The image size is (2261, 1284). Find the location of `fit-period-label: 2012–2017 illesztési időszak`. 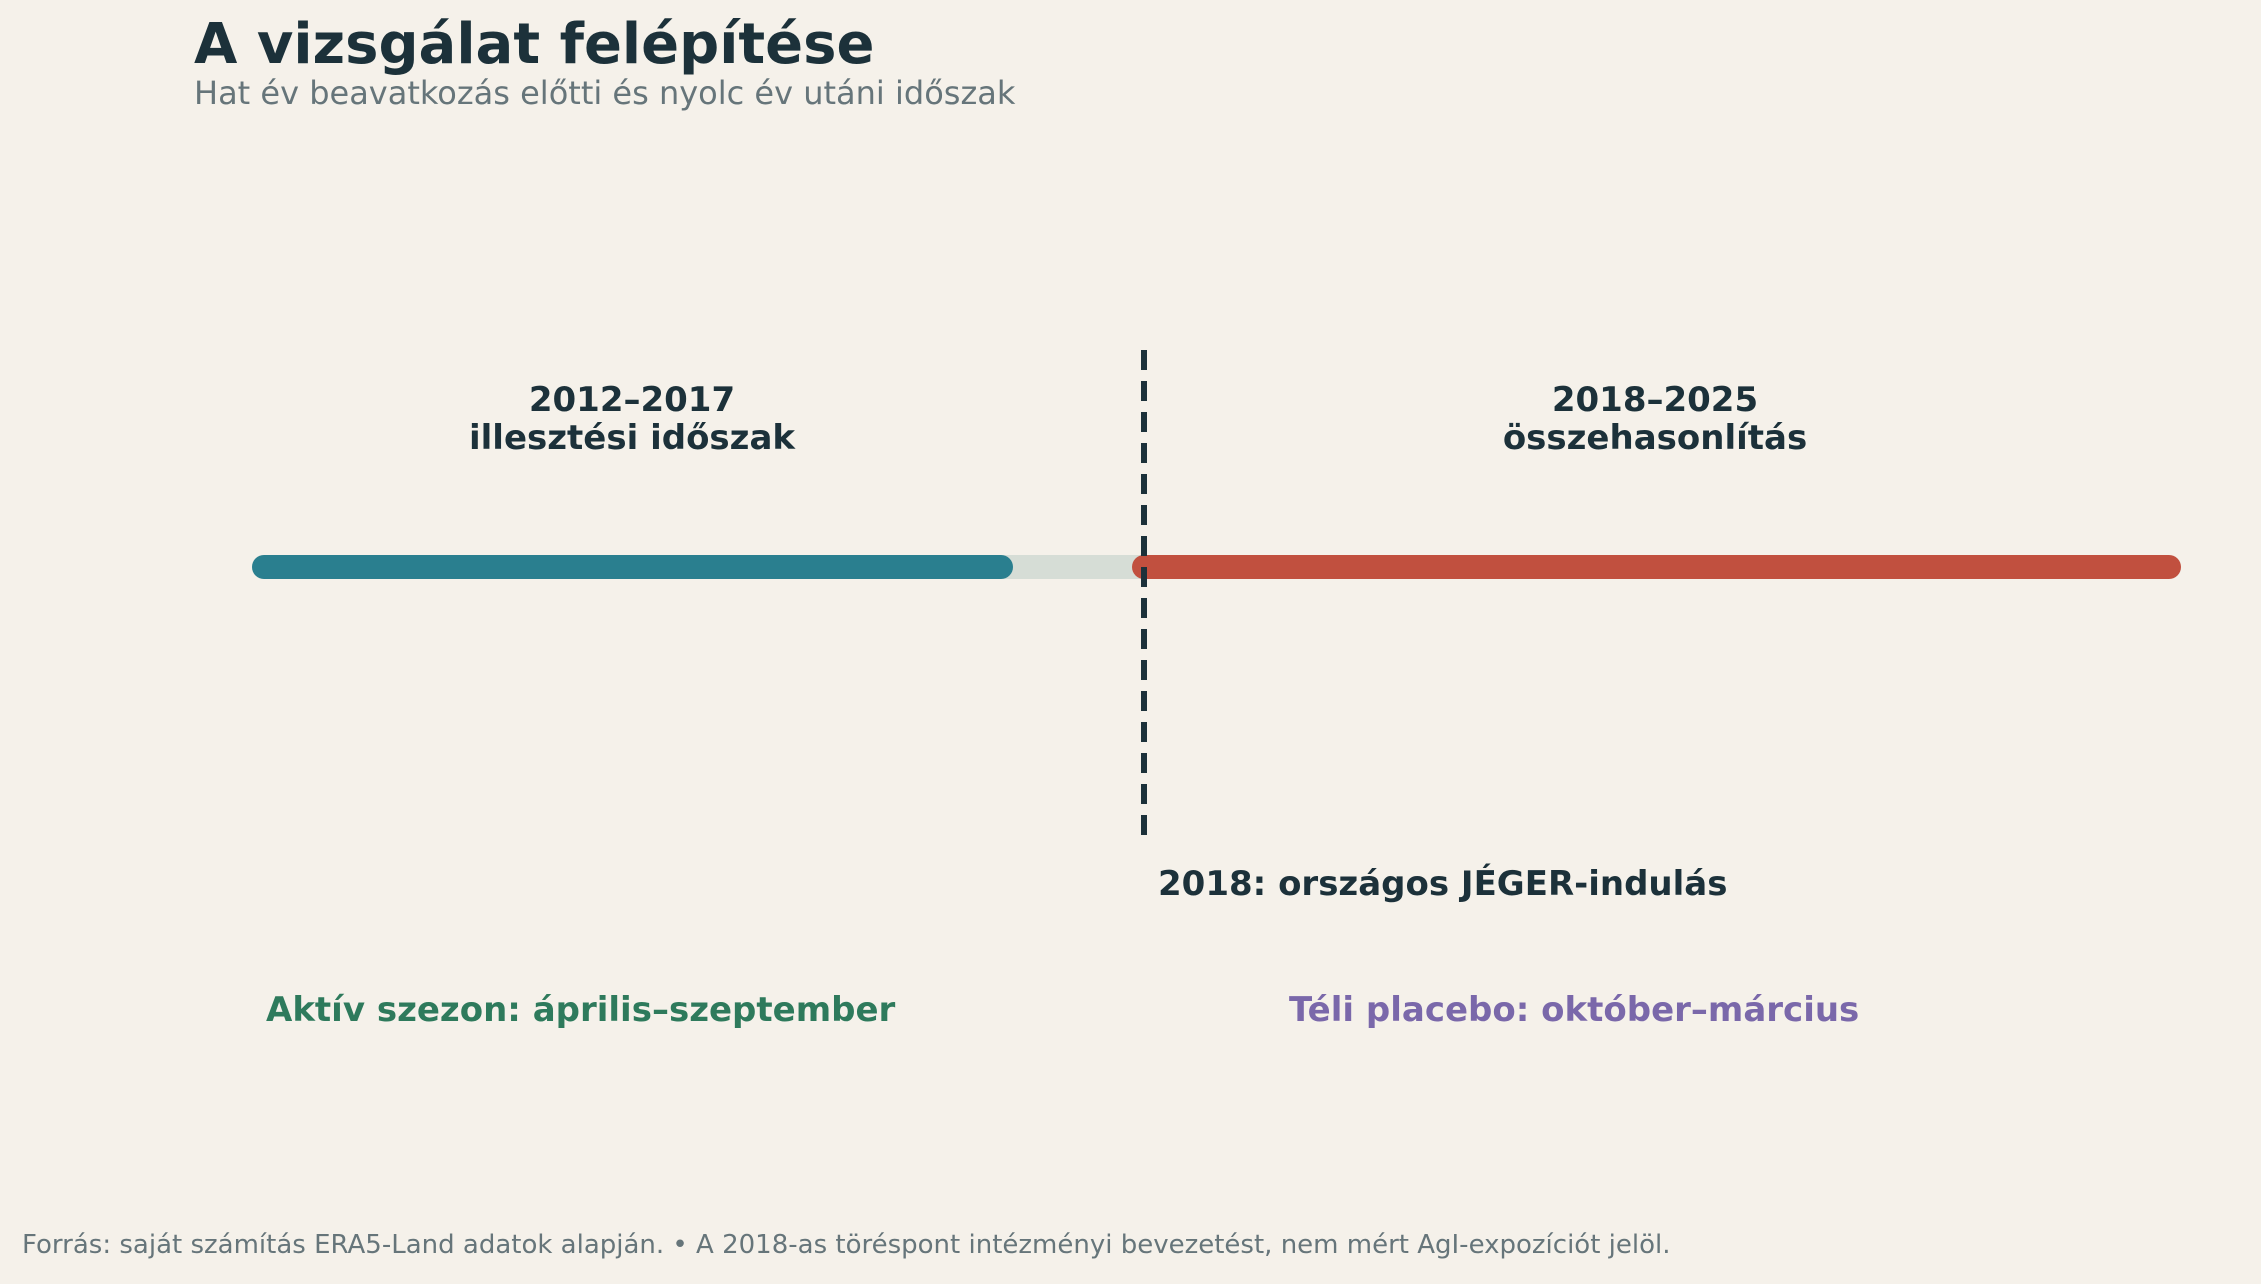

fit-period-label: 2012–2017 illesztési időszak is located at coordinates (632, 419).